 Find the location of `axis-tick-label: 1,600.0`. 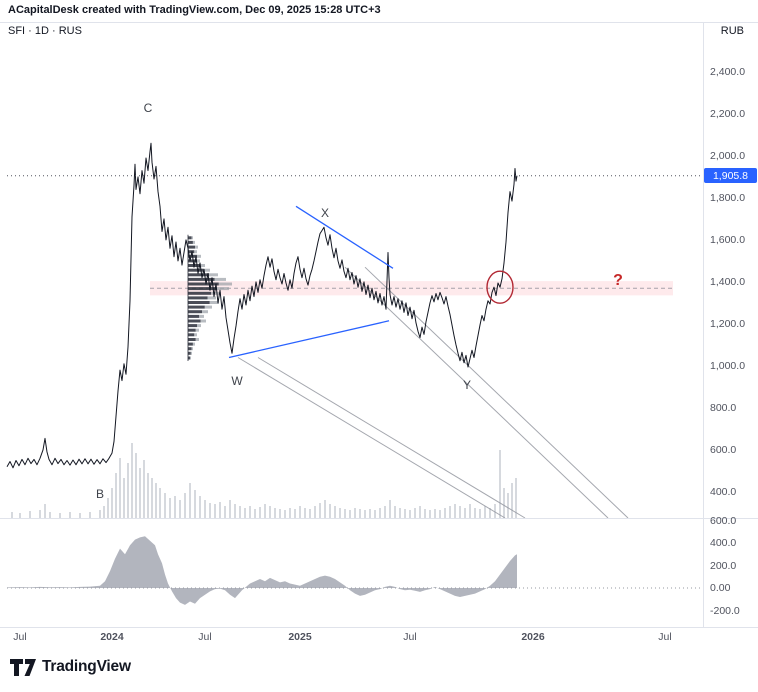

axis-tick-label: 1,600.0 is located at coordinates (728, 239).